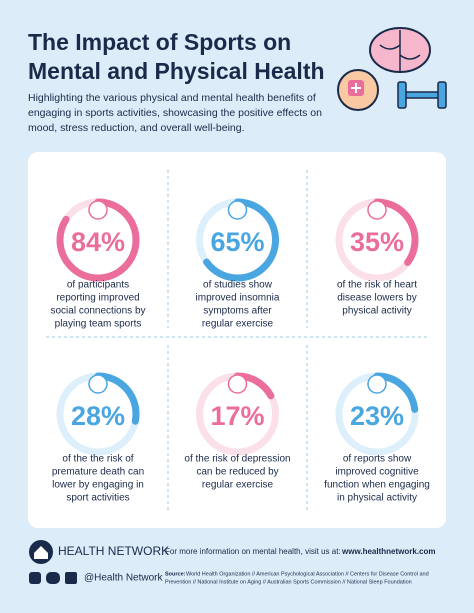  What do you see at coordinates (175, 574) in the screenshot?
I see `source-label: Source:` at bounding box center [175, 574].